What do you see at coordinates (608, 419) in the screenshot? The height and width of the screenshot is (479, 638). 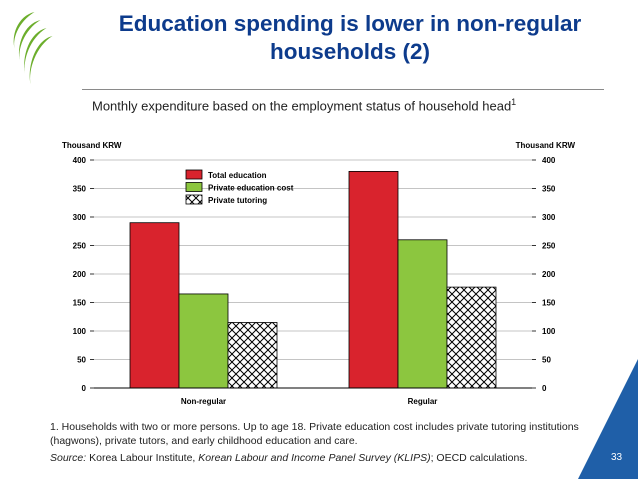 I see `corner-decoration` at bounding box center [608, 419].